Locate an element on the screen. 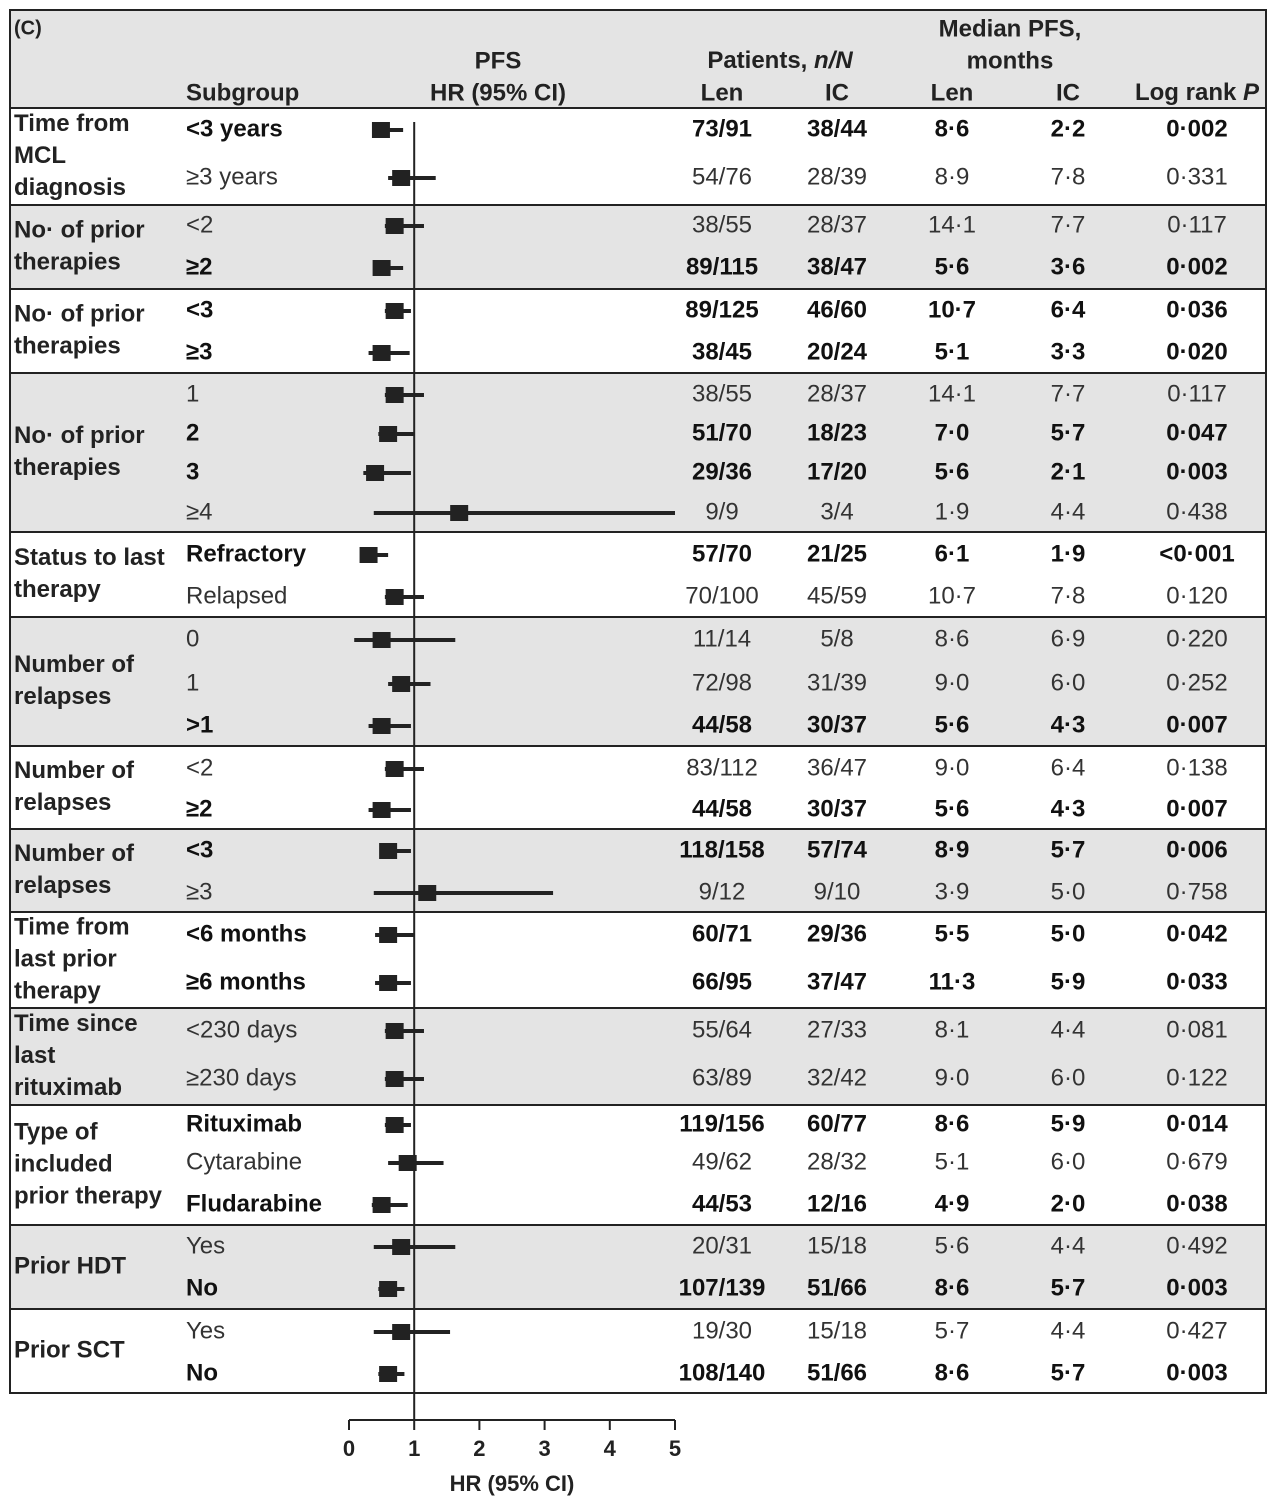 The image size is (1269, 1497). table-cell: 55/64 is located at coordinates (722, 1029).